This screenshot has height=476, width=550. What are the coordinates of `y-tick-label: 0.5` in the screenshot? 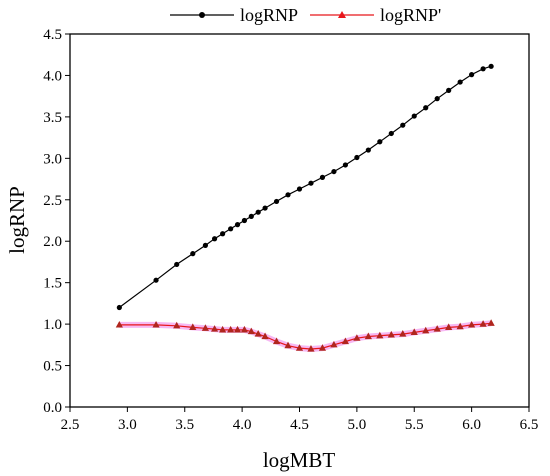 It's located at (52, 367).